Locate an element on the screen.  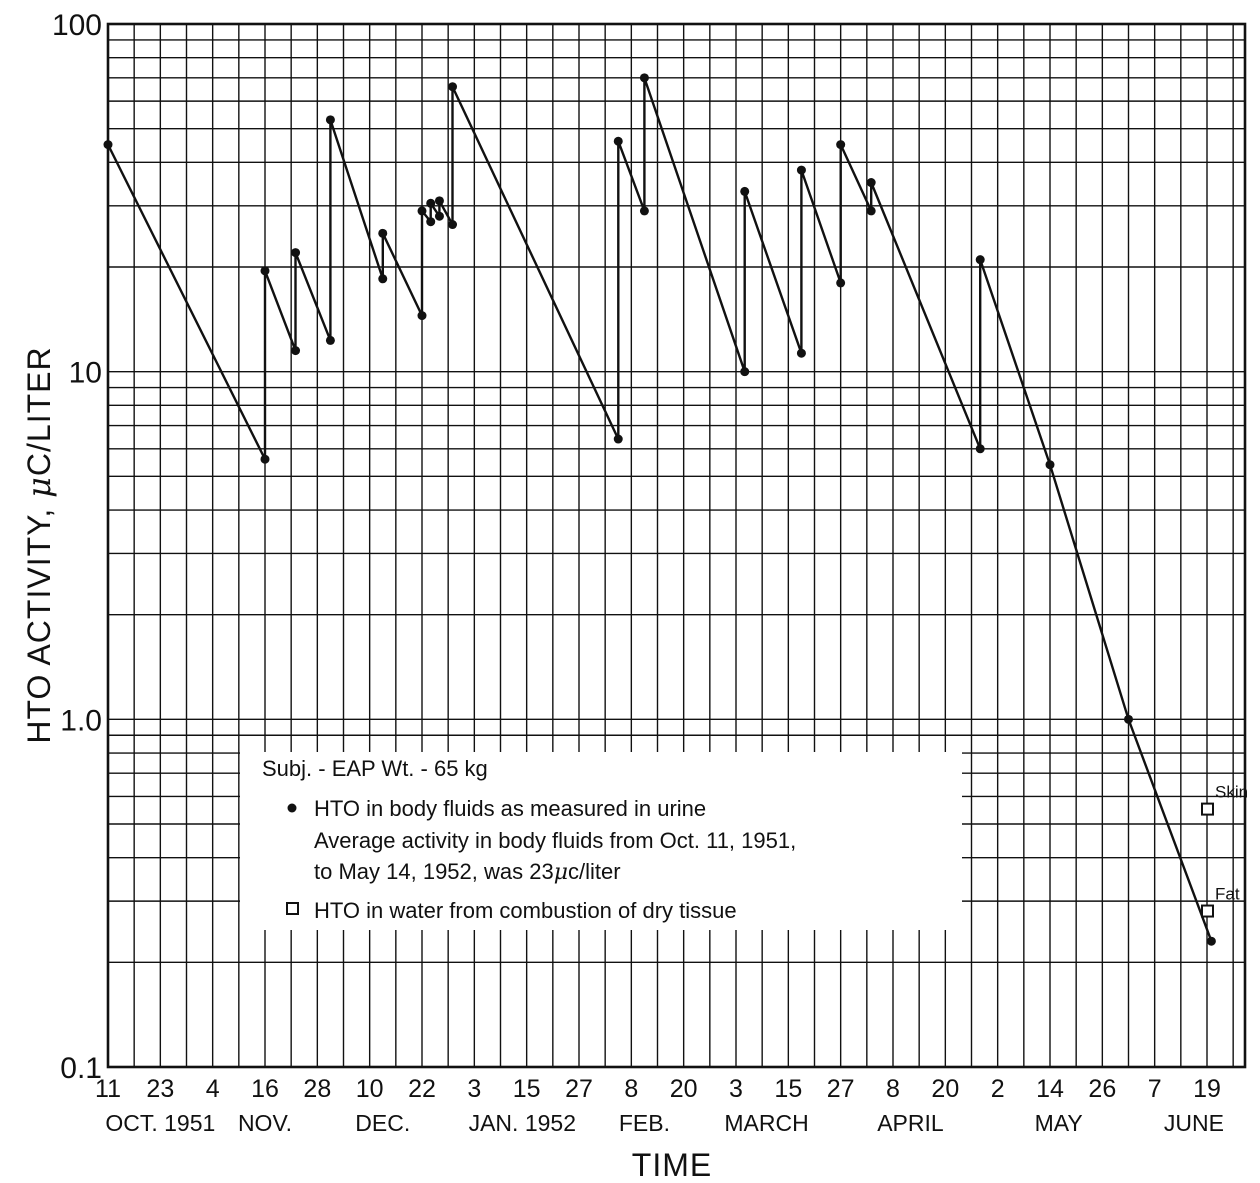
x-tick-label: 2 is located at coordinates (998, 1089).